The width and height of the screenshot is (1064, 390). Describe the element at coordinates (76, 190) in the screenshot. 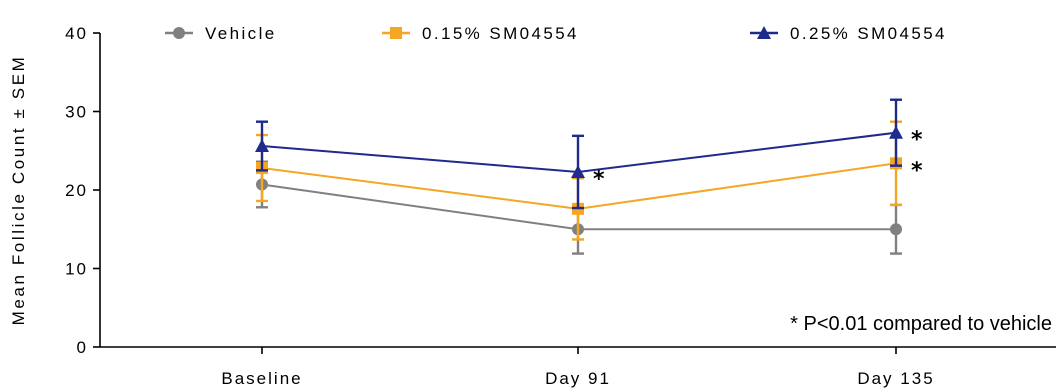

I see `y-tick-label: 20` at that location.